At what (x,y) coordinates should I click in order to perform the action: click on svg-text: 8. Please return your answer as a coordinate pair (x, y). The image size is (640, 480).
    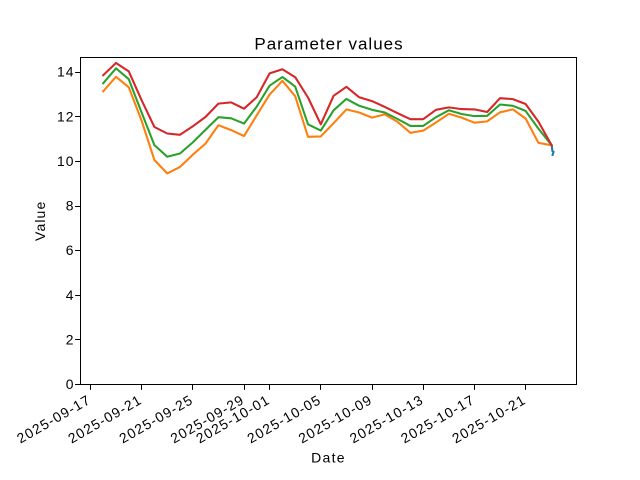
    Looking at the image, I should click on (70, 206).